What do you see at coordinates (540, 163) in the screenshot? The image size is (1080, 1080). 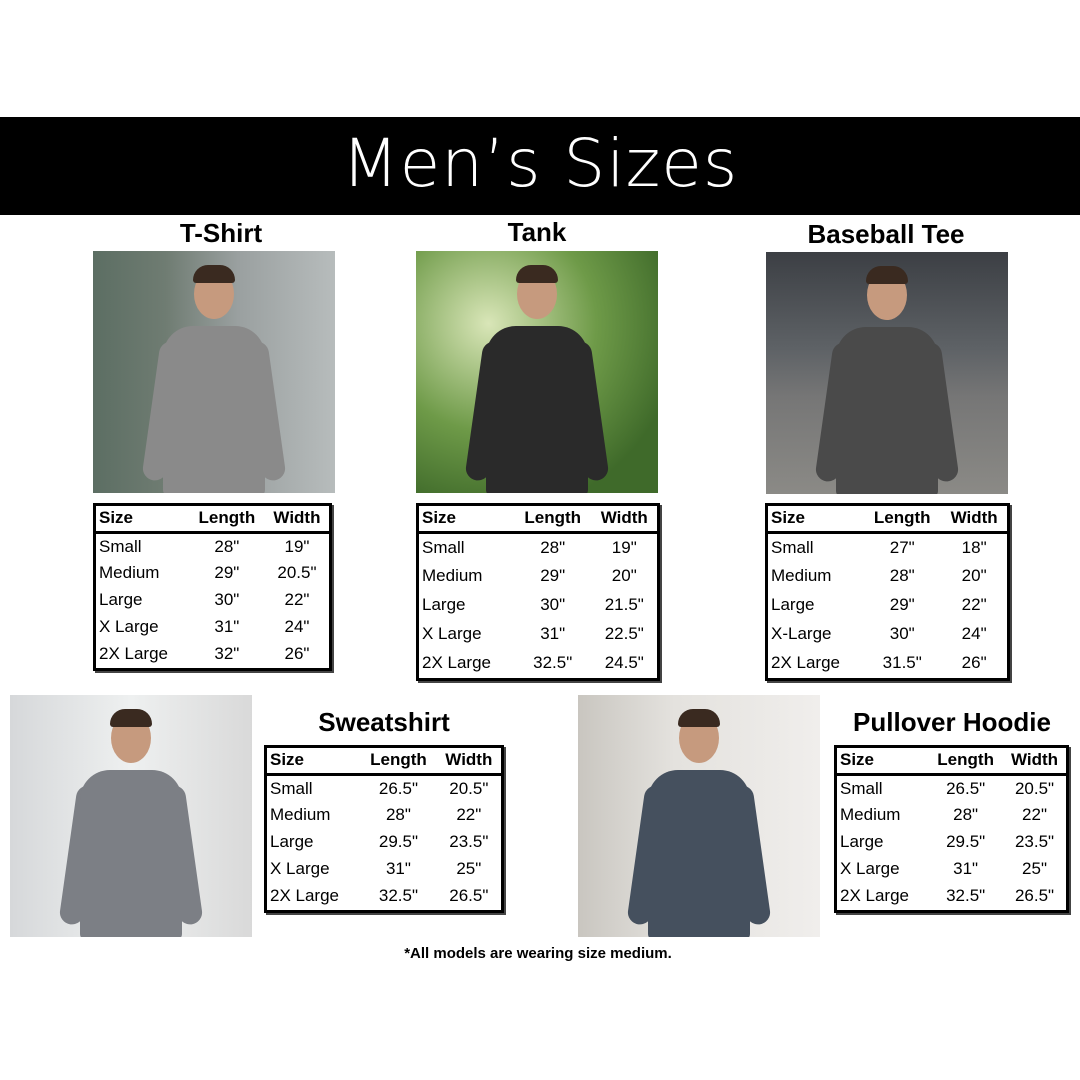 I see `page-title: Men’s Sizes` at bounding box center [540, 163].